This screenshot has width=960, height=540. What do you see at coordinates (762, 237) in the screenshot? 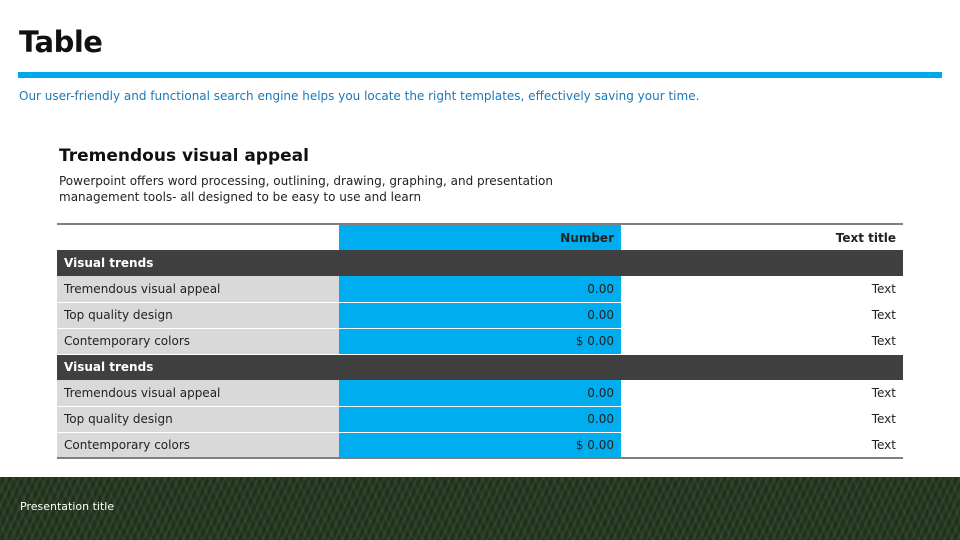
I see `header-cell-text-title: Text title` at bounding box center [762, 237].